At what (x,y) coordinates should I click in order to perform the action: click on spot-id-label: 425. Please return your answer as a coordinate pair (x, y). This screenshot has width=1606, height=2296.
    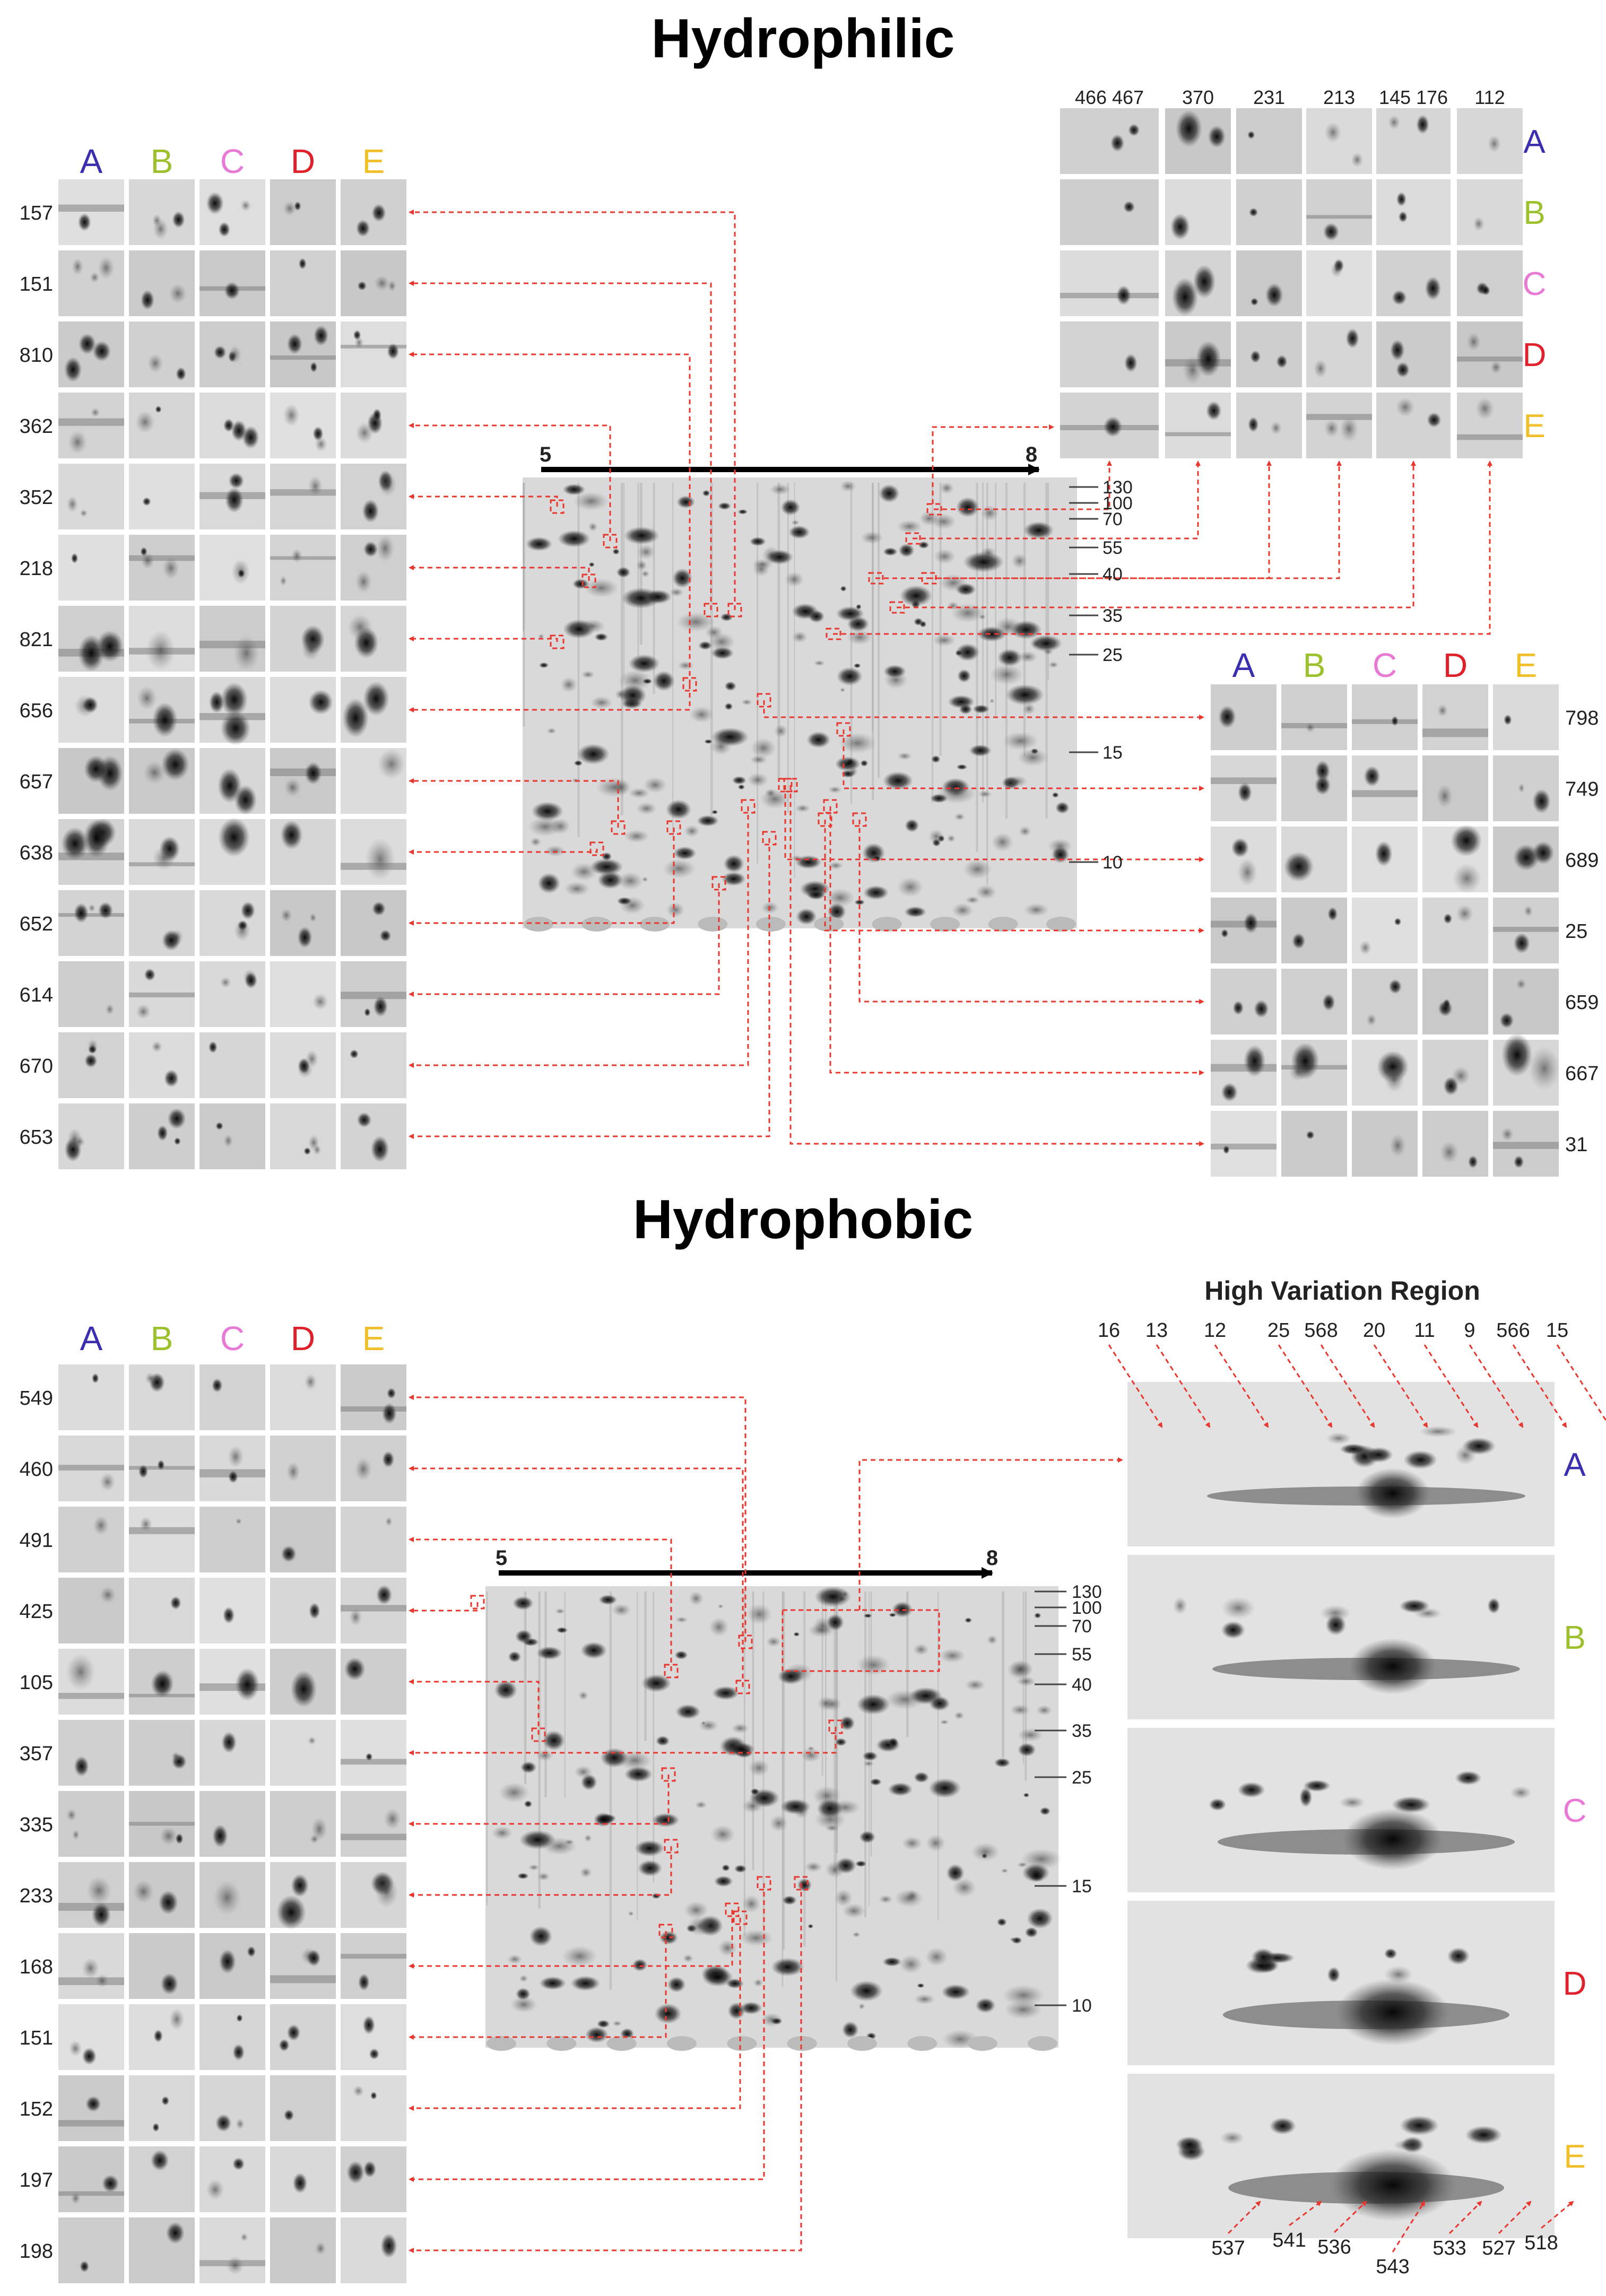
    Looking at the image, I should click on (36, 1612).